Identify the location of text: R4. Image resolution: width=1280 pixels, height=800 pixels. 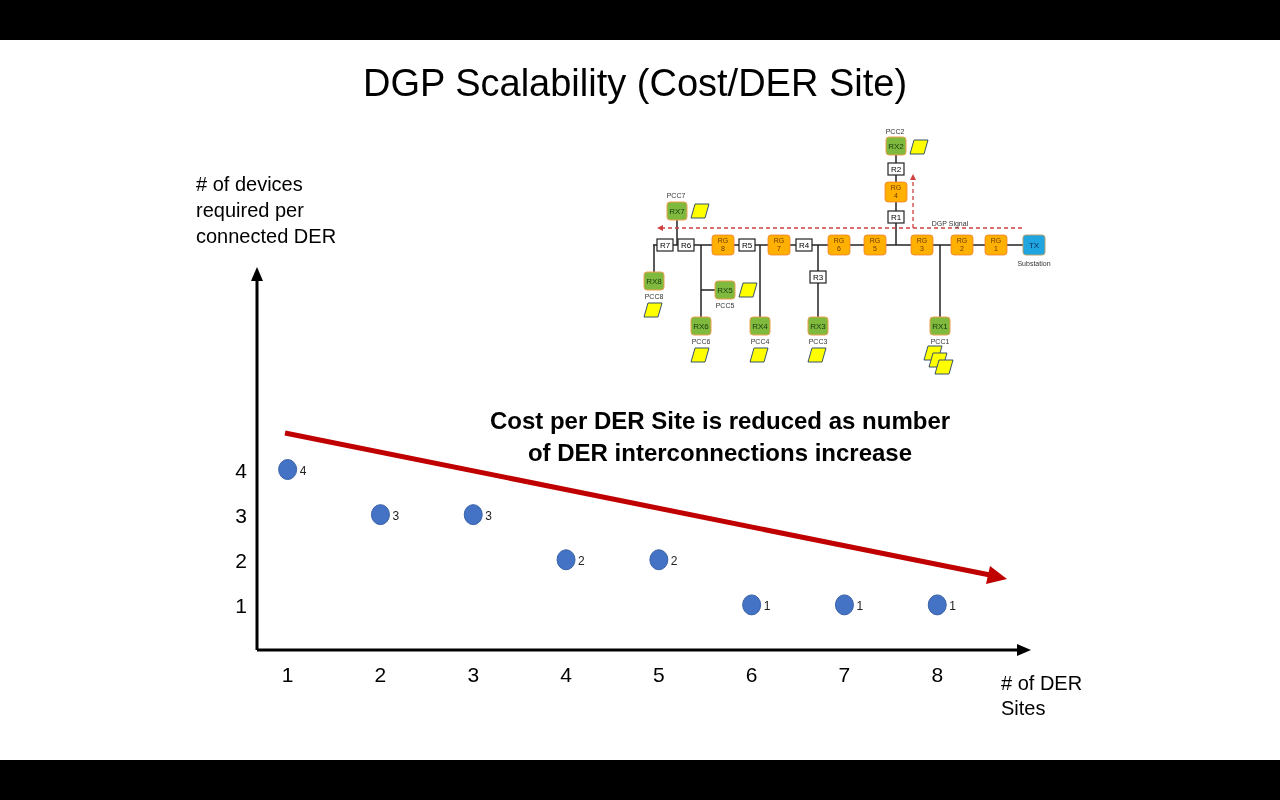
(804, 245).